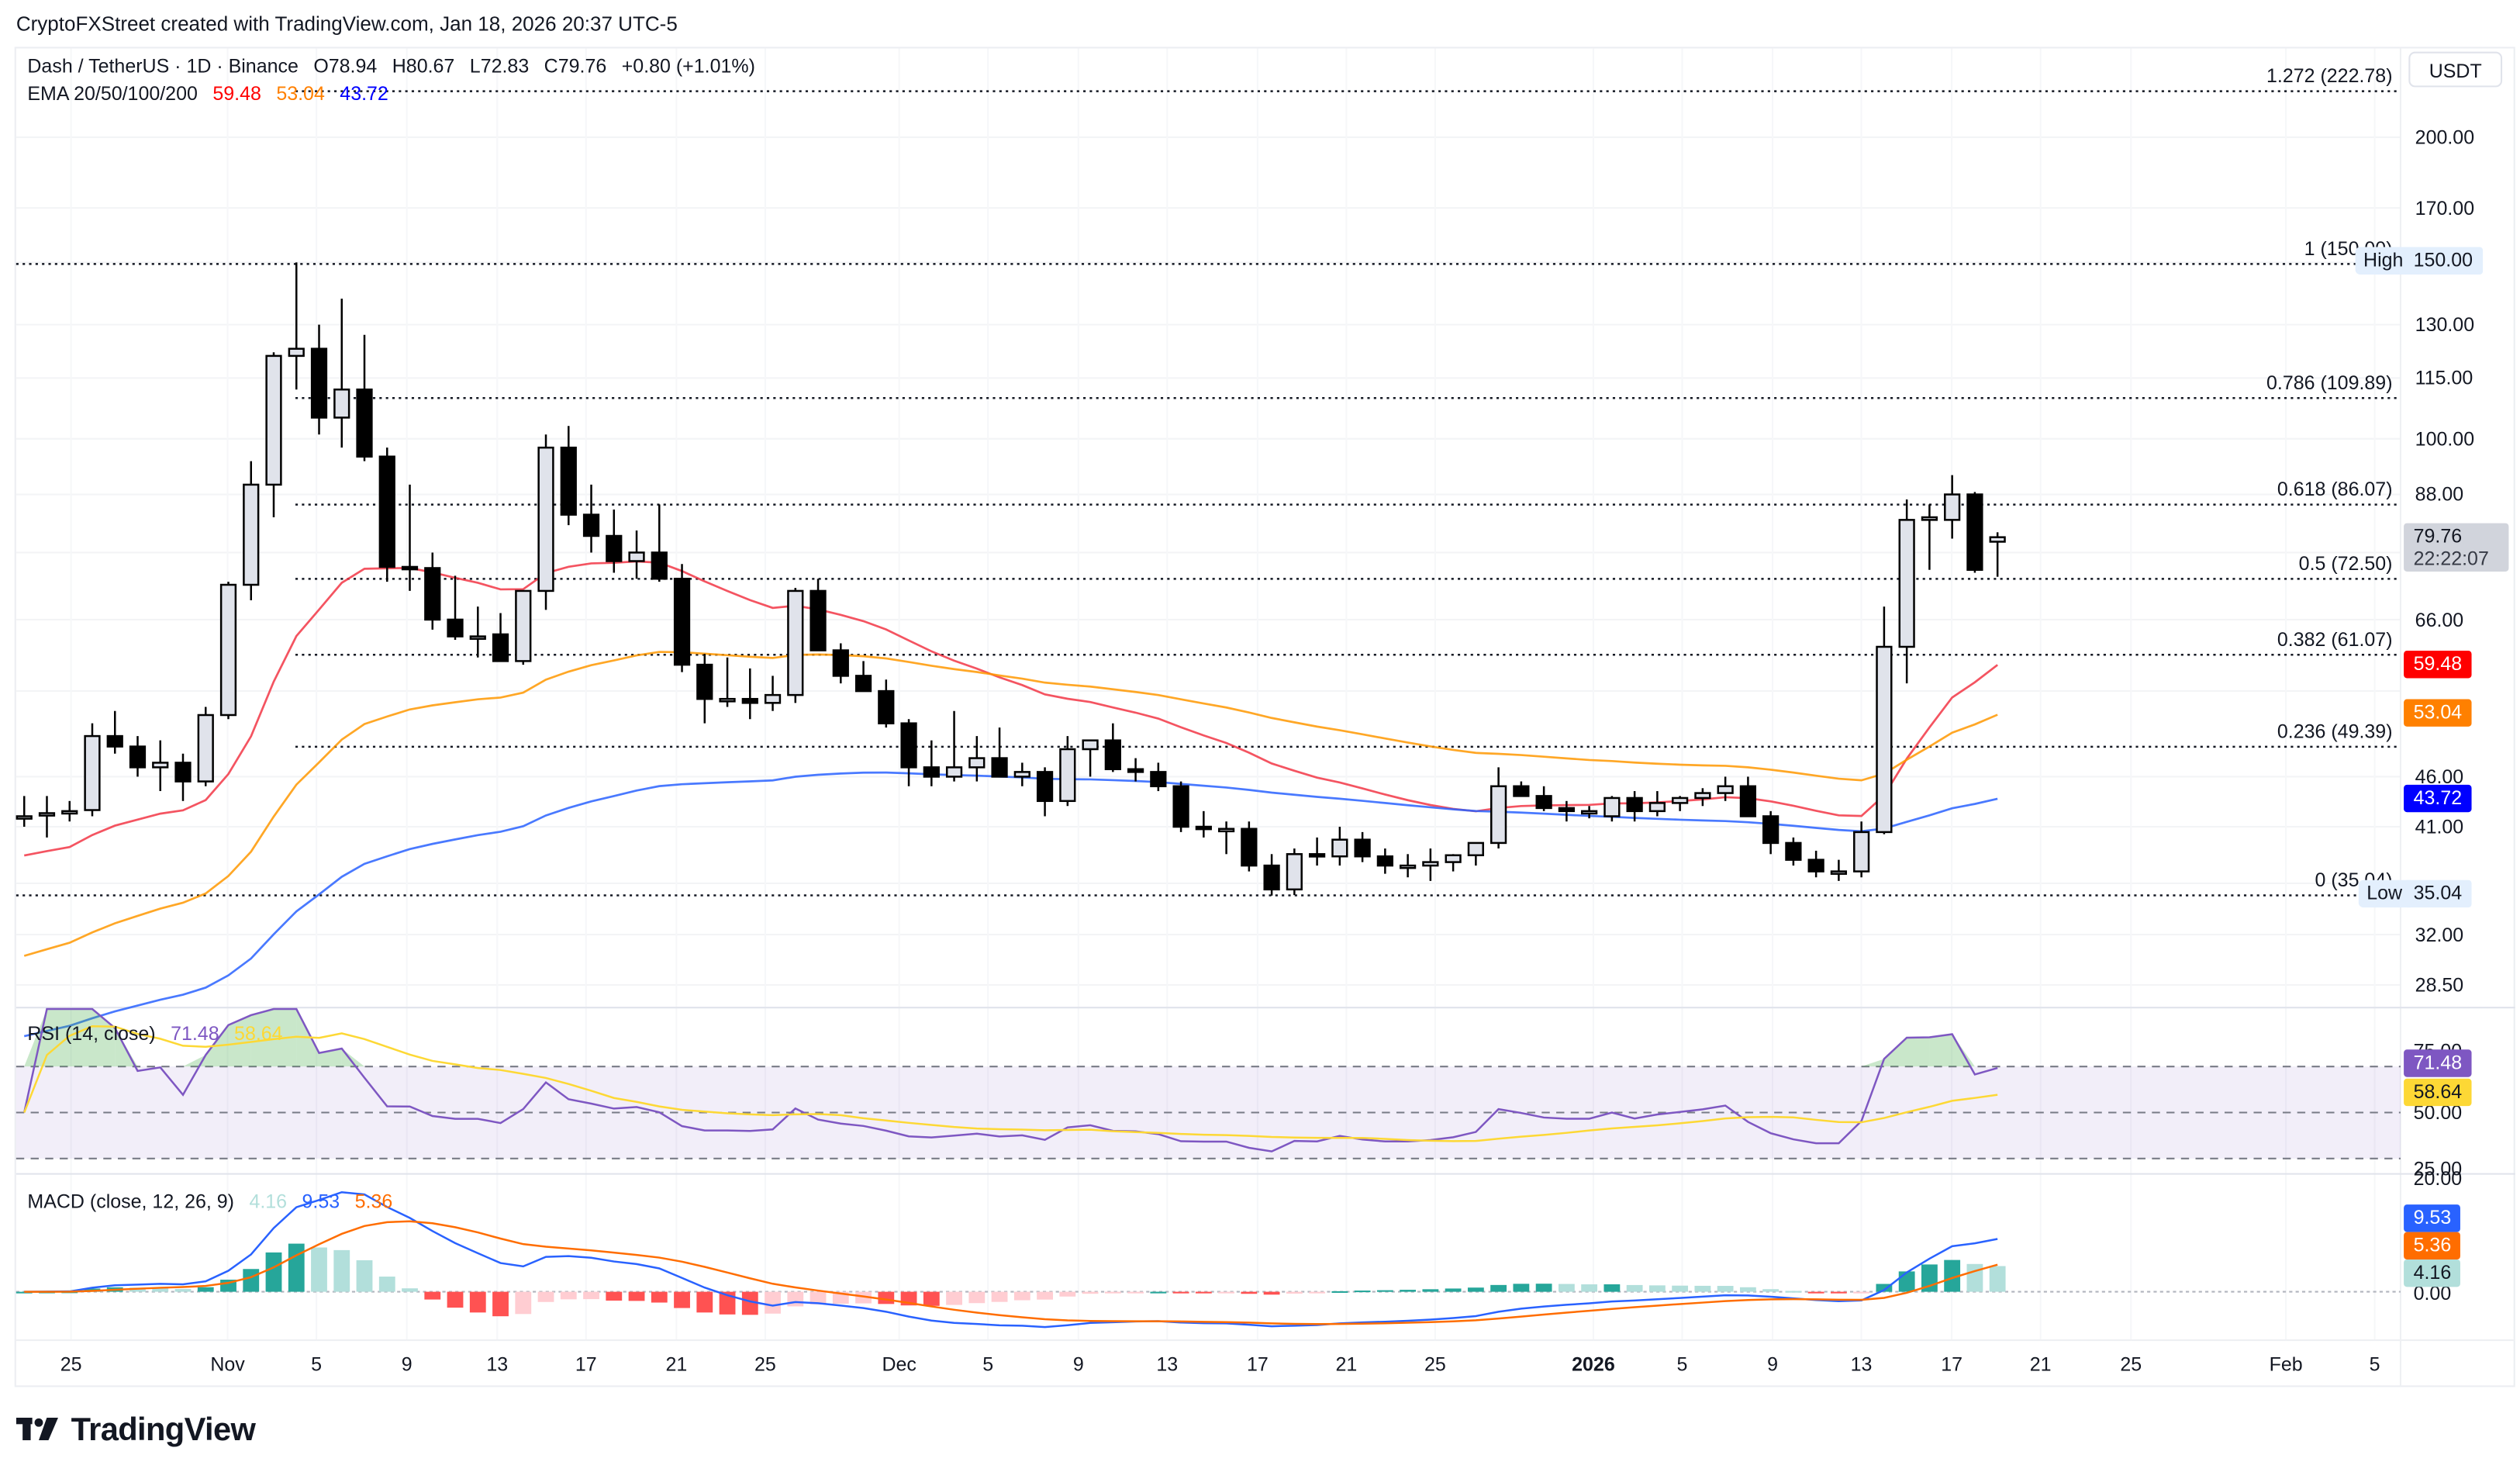  Describe the element at coordinates (345, 66) in the screenshot. I see `ohlc-open: O78.94` at that location.